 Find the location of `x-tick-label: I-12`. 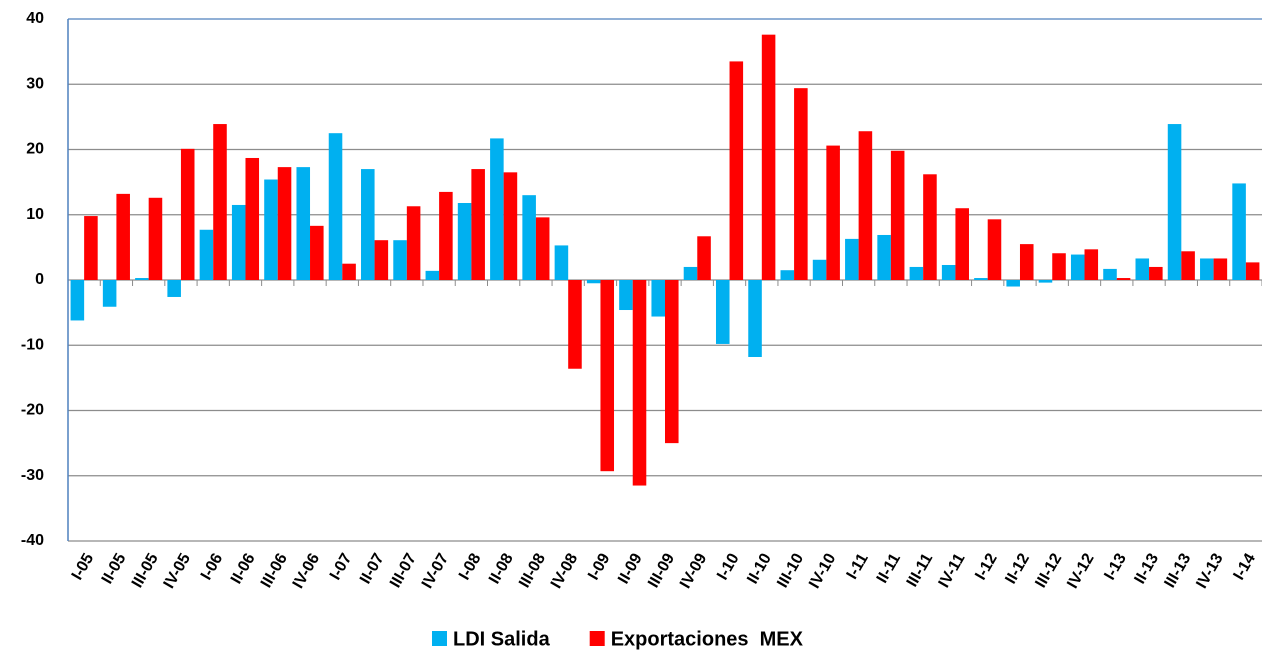

x-tick-label: I-12 is located at coordinates (986, 567).